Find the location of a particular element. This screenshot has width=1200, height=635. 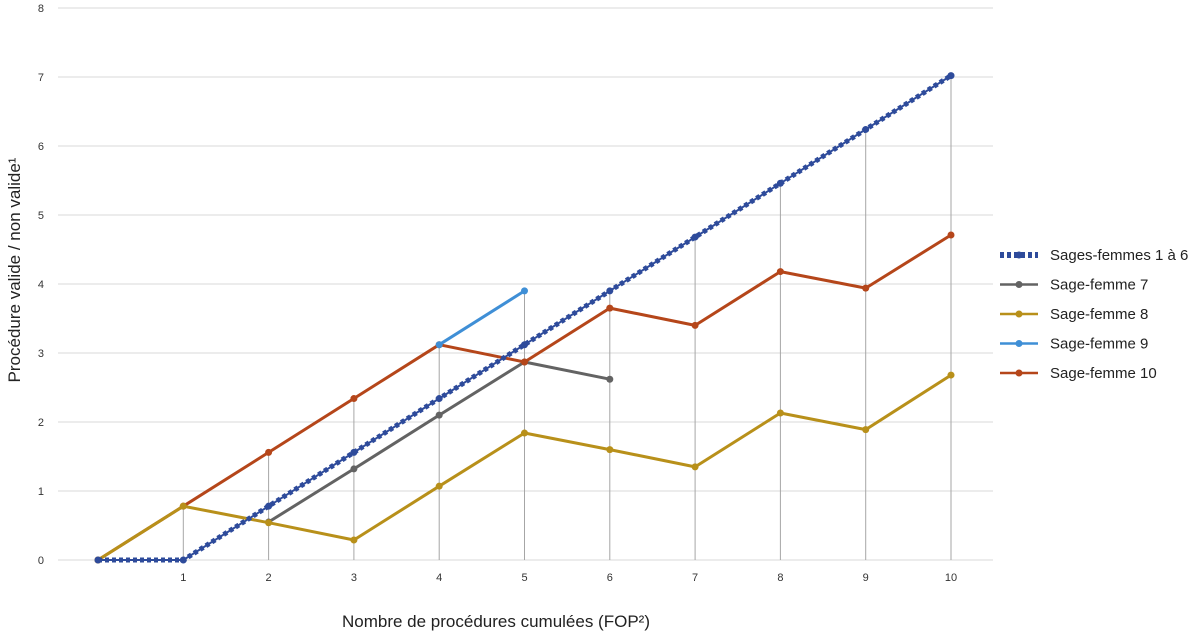

x-tick-label: 8 is located at coordinates (780, 578).